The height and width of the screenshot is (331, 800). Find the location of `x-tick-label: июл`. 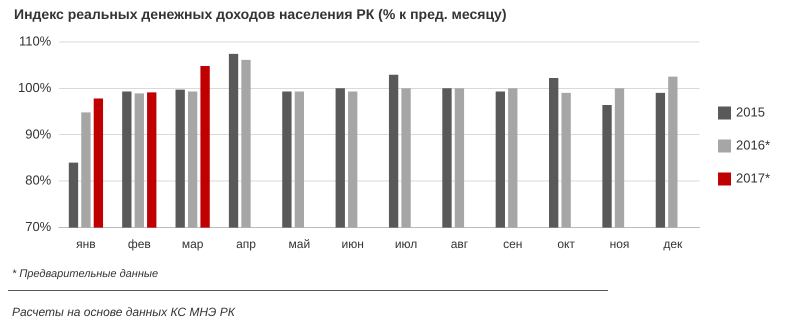

x-tick-label: июл is located at coordinates (406, 244).